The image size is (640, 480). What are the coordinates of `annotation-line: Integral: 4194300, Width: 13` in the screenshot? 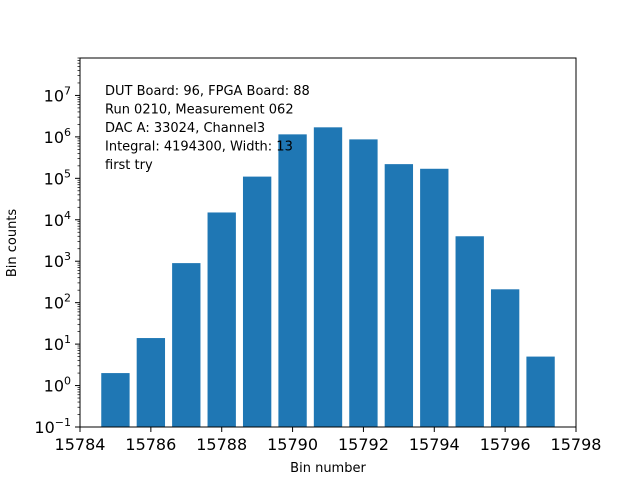 It's located at (199, 147).